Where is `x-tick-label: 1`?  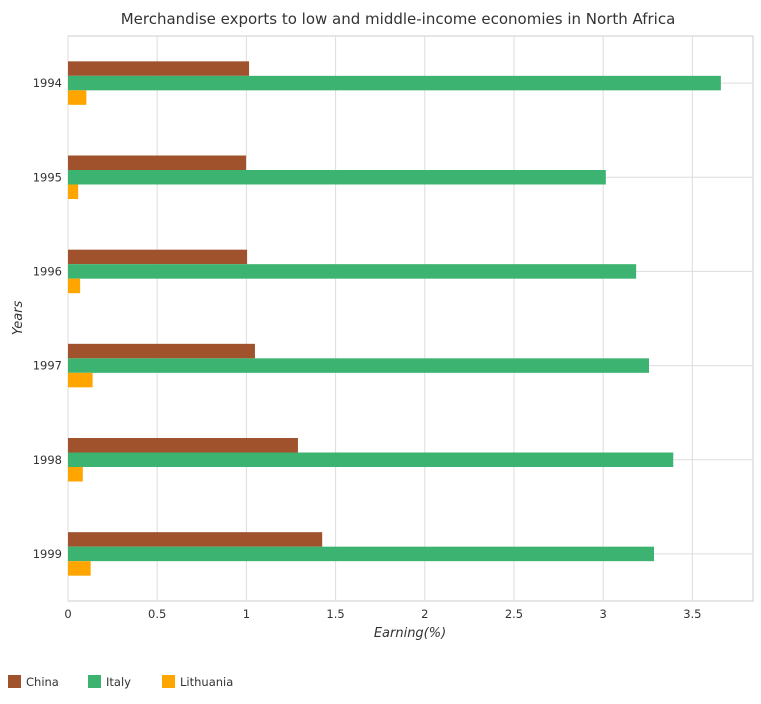 x-tick-label: 1 is located at coordinates (246, 614).